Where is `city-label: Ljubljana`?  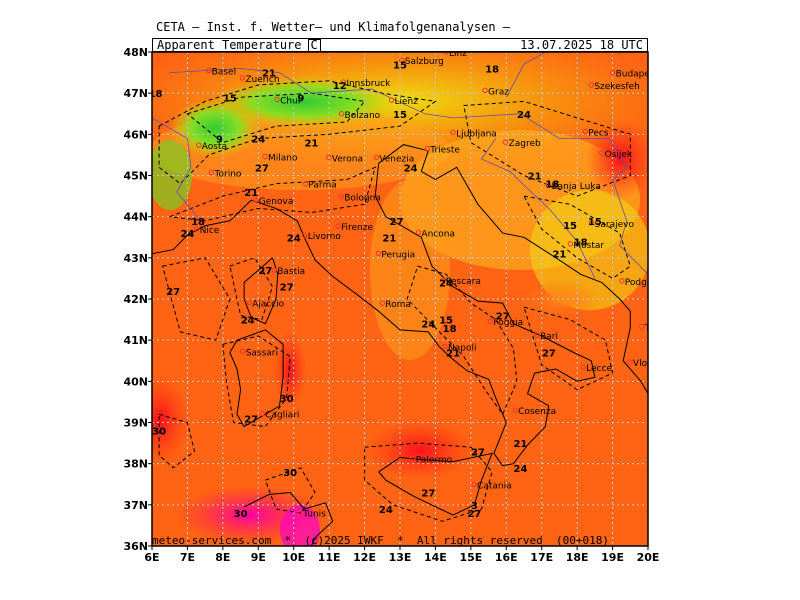 city-label: Ljubljana is located at coordinates (476, 134).